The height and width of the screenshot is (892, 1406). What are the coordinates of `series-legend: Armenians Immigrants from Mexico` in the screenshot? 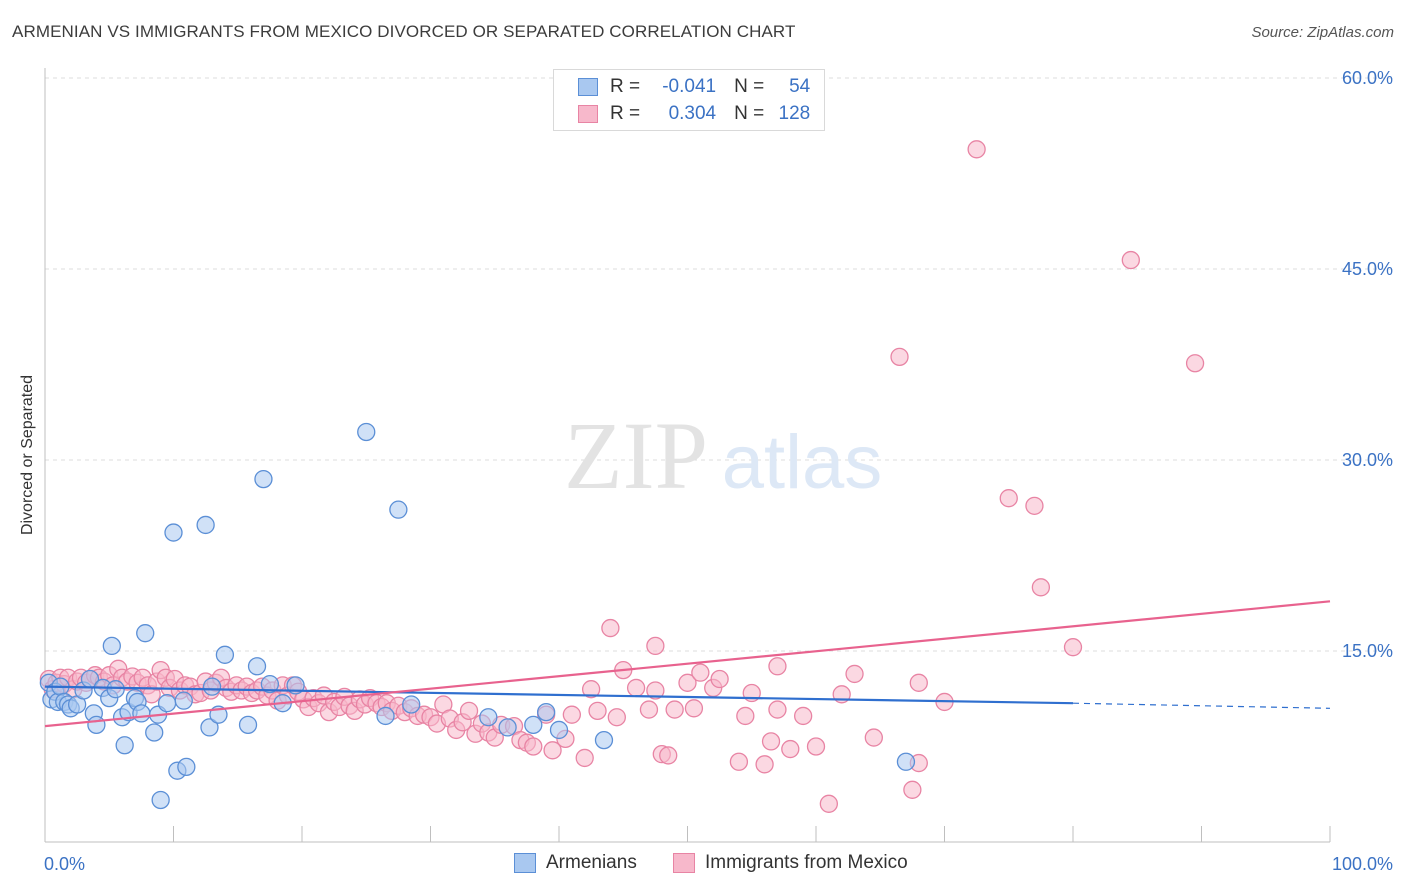 It's located at (703, 865).